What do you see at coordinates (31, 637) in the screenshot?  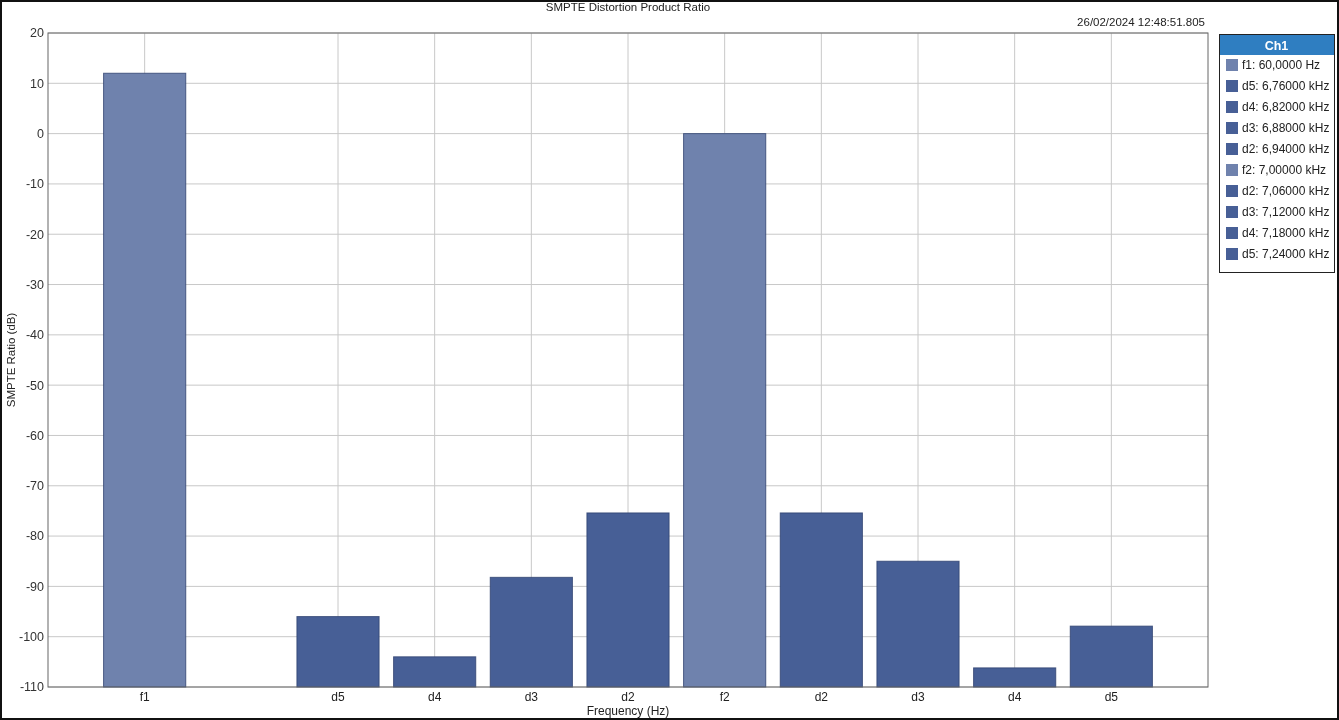 I see `y-tick-label: -100` at bounding box center [31, 637].